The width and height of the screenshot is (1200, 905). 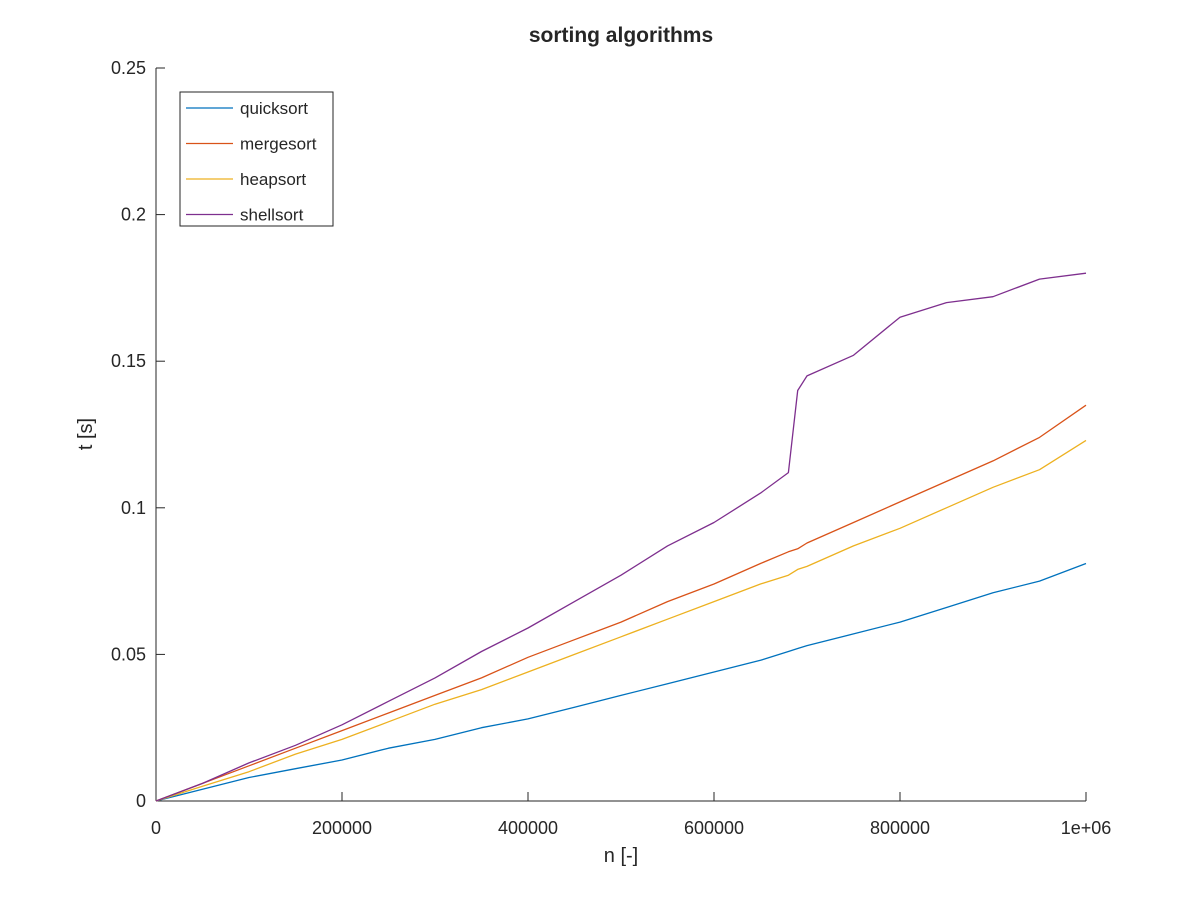 What do you see at coordinates (272, 215) in the screenshot?
I see `legend-label-shellsort: shellsort` at bounding box center [272, 215].